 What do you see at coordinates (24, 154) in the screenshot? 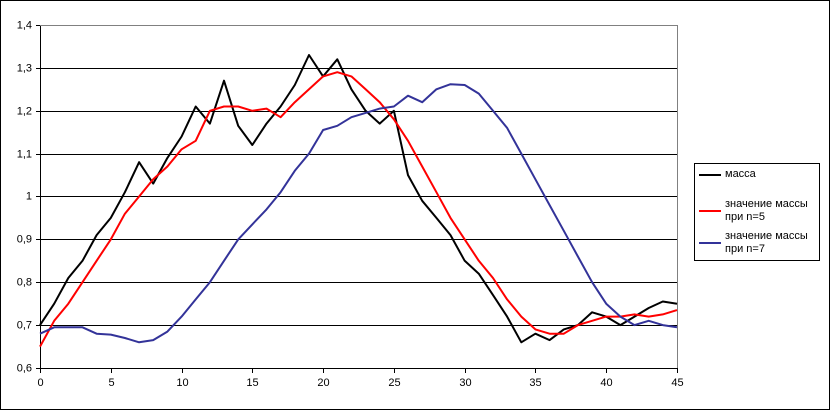
I see `y-tick-label: 1,1` at bounding box center [24, 154].